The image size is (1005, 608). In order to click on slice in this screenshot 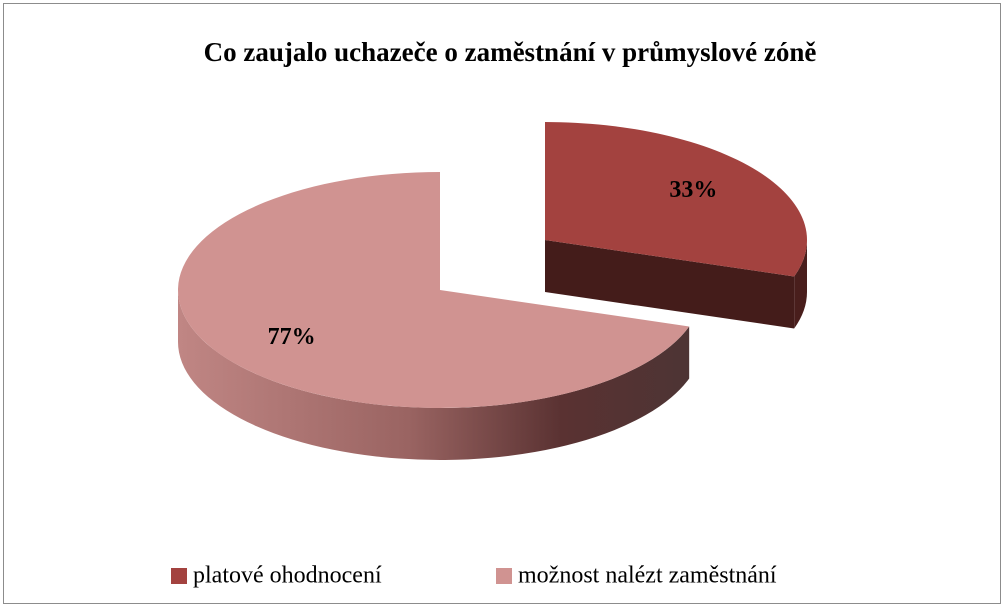, I will do `click(676, 199)`.